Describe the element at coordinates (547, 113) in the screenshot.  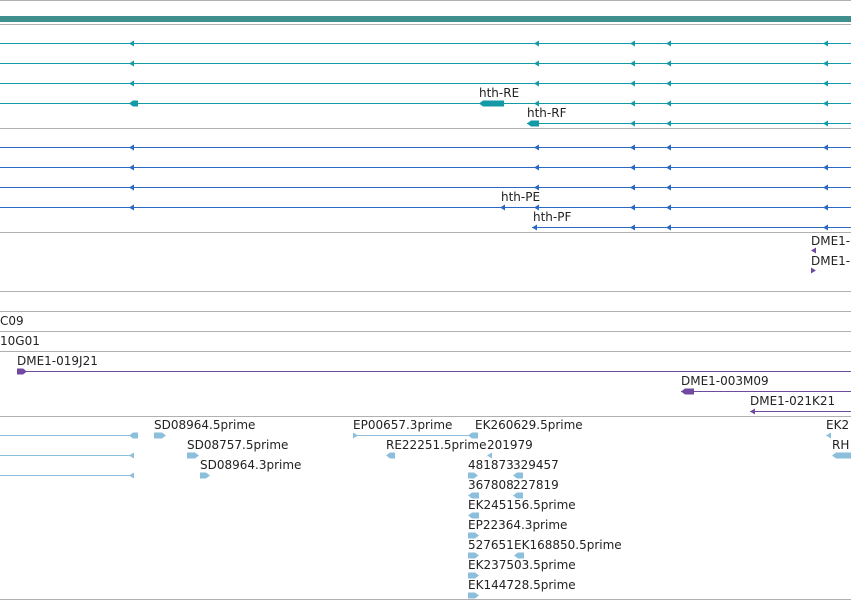
I see `transcript-label-hth-rf: hth-RF` at that location.